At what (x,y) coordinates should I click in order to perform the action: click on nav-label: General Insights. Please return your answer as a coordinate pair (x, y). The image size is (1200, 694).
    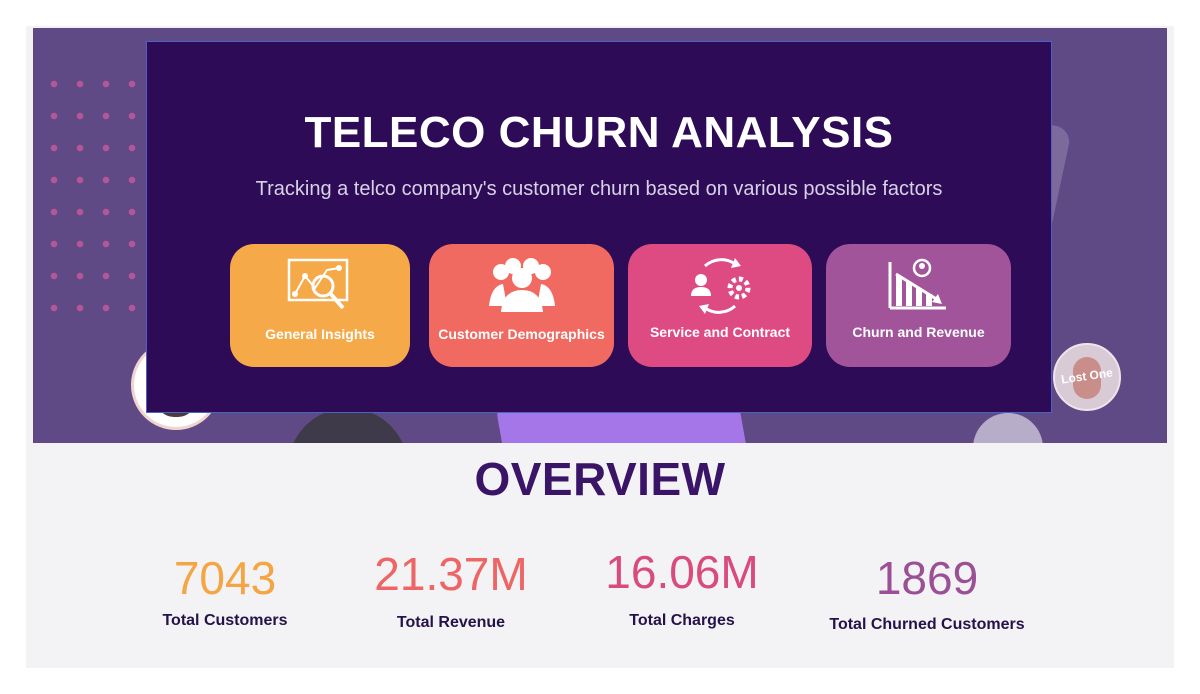
    Looking at the image, I should click on (320, 334).